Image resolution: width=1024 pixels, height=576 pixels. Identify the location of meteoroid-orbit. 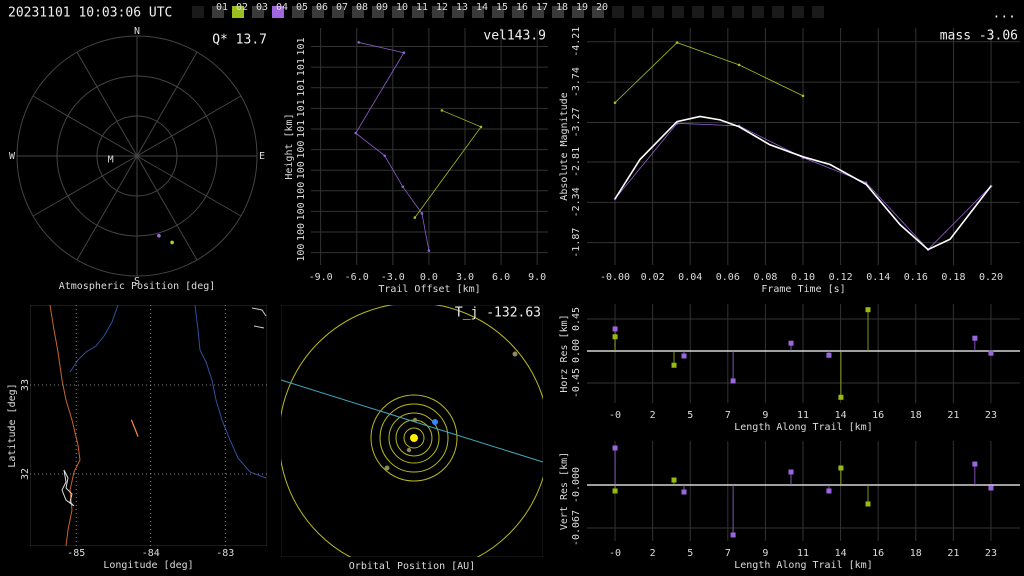
(412, 421).